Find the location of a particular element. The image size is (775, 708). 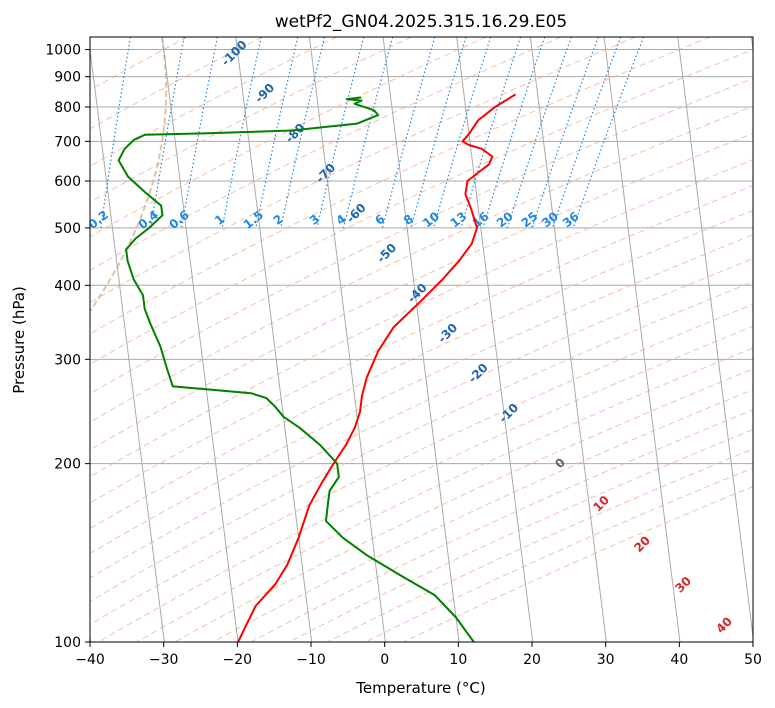

x-tick-label: 20 is located at coordinates (532, 660).